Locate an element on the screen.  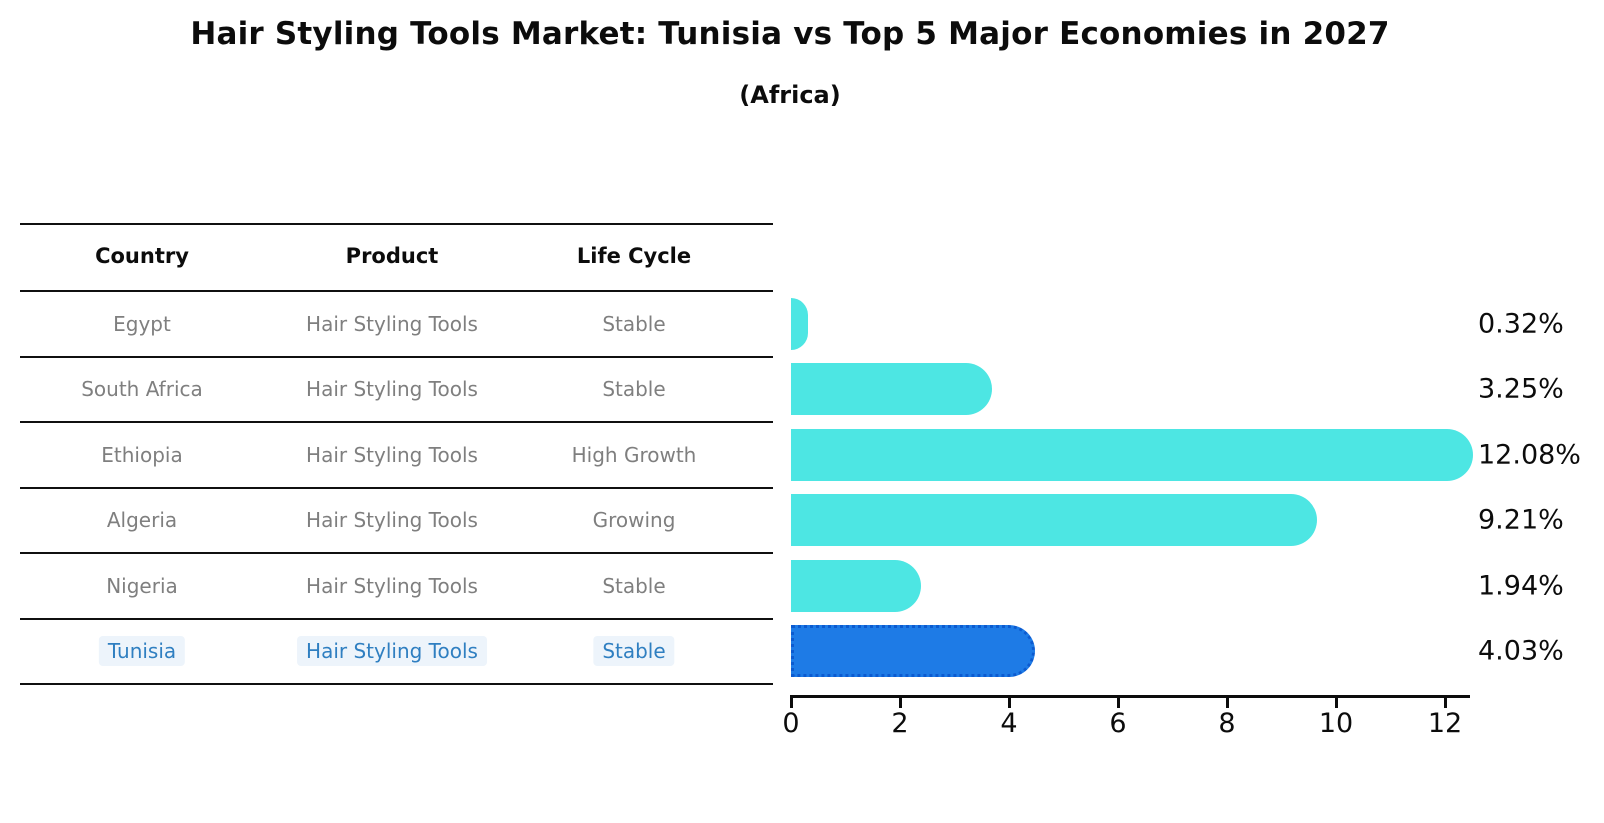
value-label-south-africa: 3.25% is located at coordinates (1521, 389).